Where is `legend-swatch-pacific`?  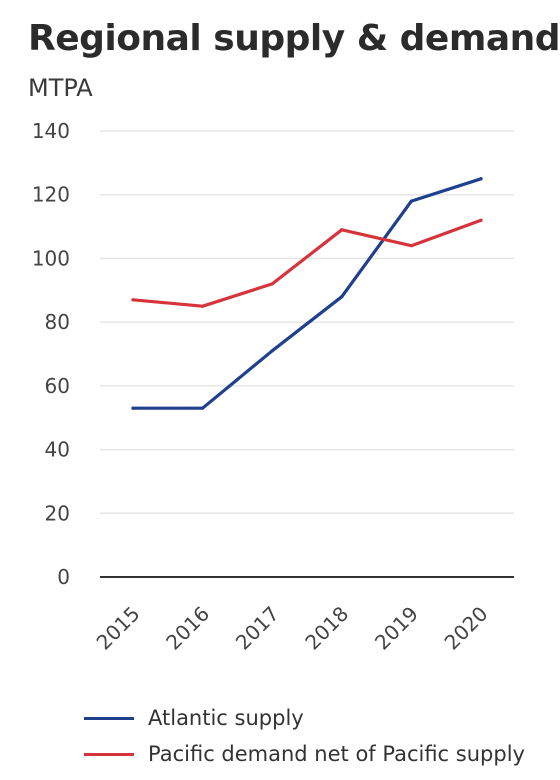 legend-swatch-pacific is located at coordinates (109, 754).